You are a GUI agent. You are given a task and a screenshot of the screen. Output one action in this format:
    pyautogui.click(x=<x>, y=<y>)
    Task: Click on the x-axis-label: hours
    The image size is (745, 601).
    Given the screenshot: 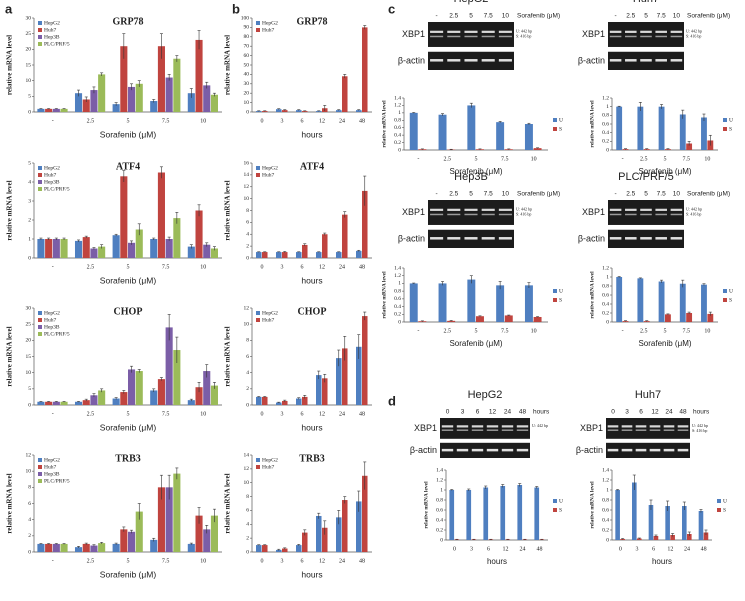 What is the action you would take?
    pyautogui.click(x=311, y=280)
    